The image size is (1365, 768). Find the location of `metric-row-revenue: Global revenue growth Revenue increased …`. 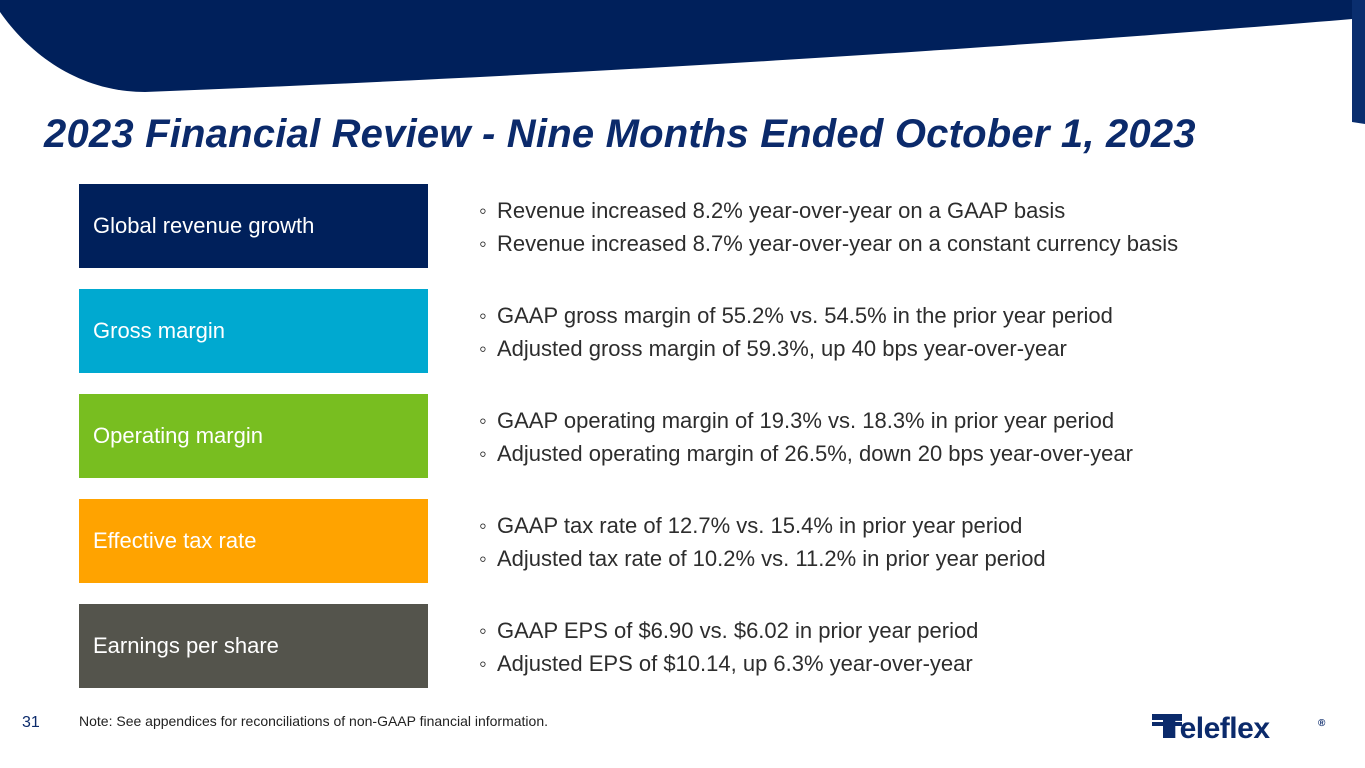

metric-row-revenue: Global revenue growth Revenue increased … is located at coordinates (679, 226).